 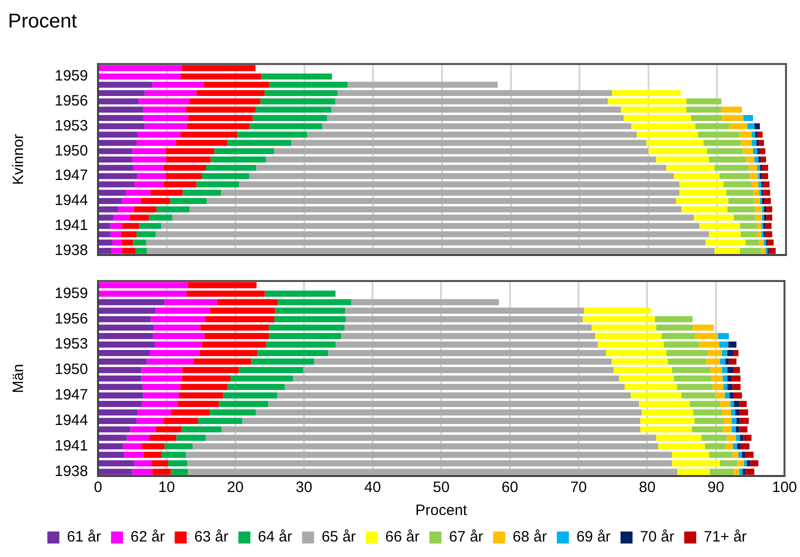 I want to click on y-axis-title: Män, so click(x=19, y=379).